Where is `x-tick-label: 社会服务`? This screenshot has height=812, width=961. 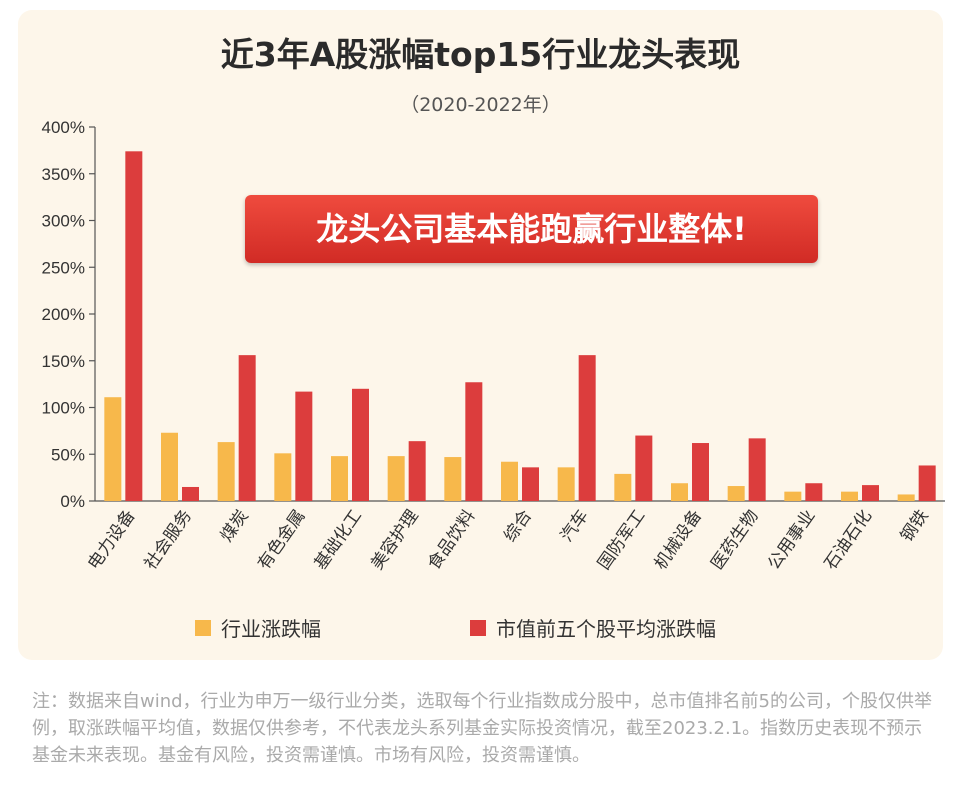 x-tick-label: 社会服务 is located at coordinates (168, 539).